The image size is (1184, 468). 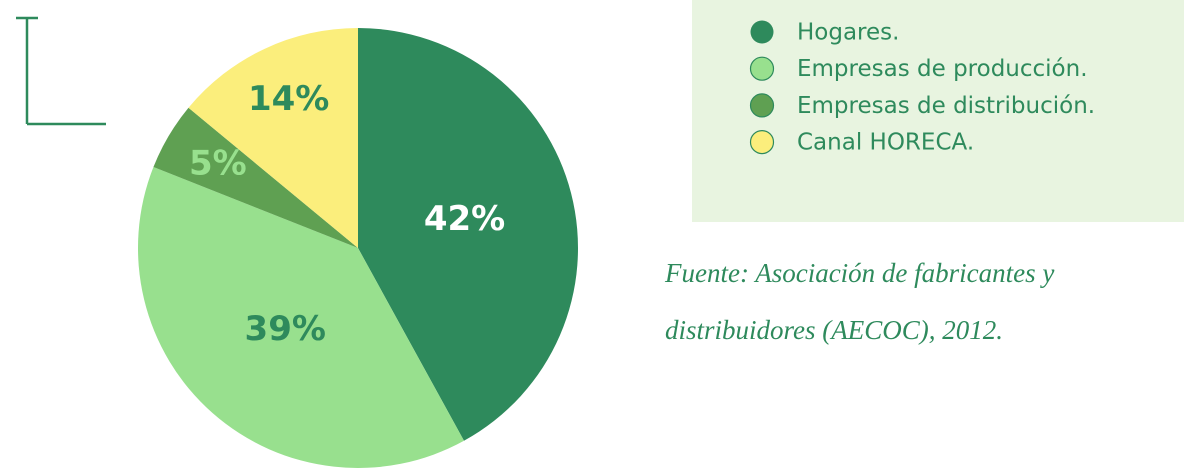 What do you see at coordinates (464, 219) in the screenshot?
I see `slice-label: 42%` at bounding box center [464, 219].